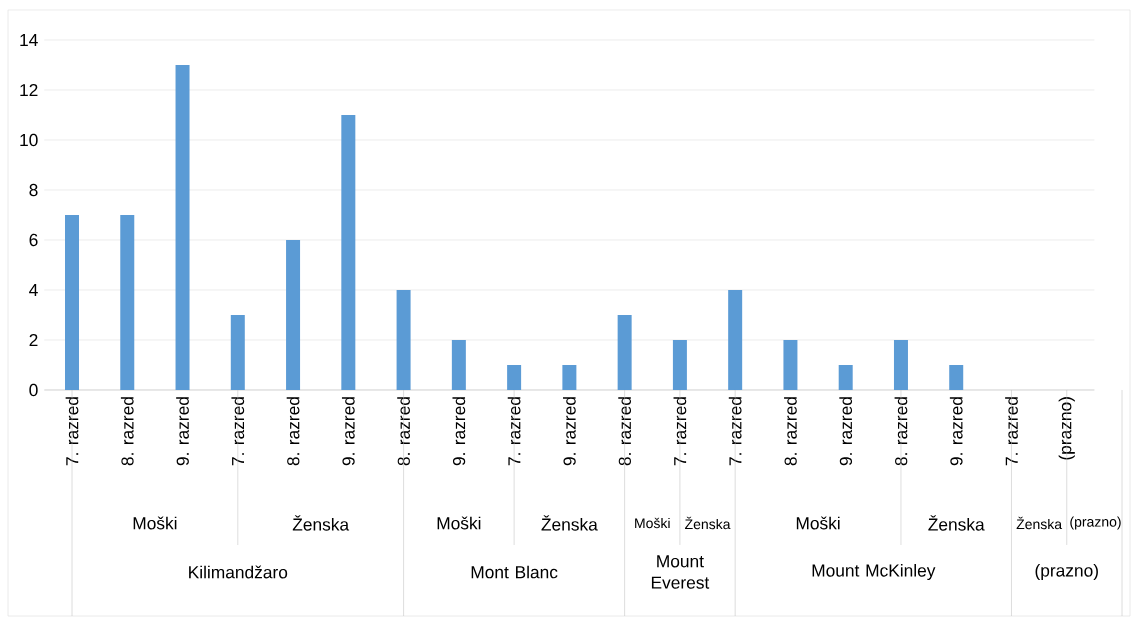 This screenshot has height=618, width=1137. Describe the element at coordinates (33, 240) in the screenshot. I see `y-tick-label: 6` at that location.